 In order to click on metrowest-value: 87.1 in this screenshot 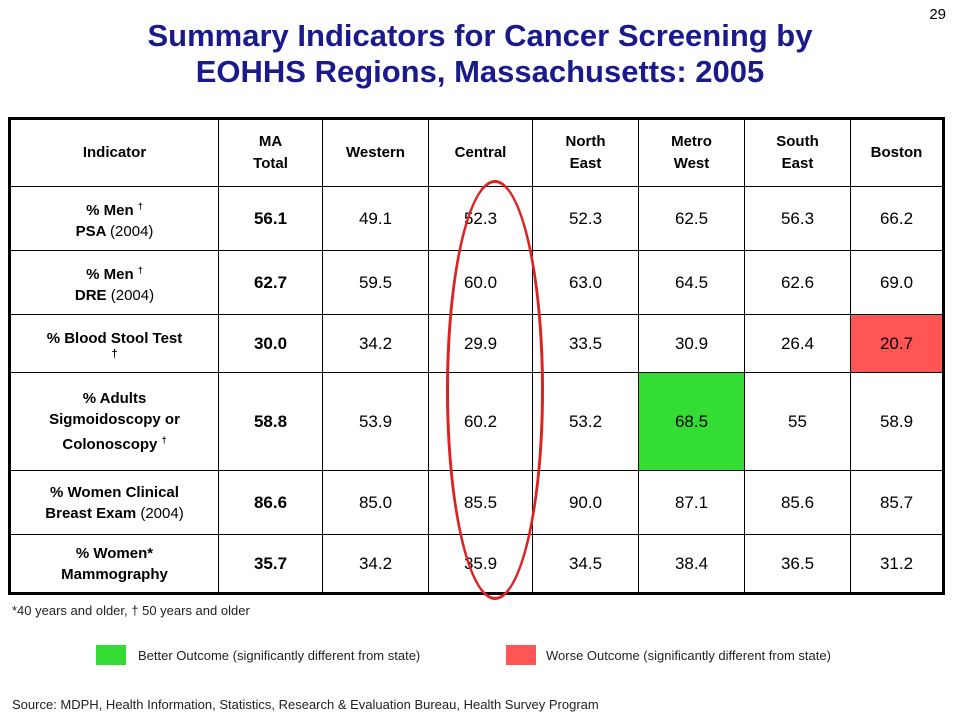, I will do `click(691, 502)`.